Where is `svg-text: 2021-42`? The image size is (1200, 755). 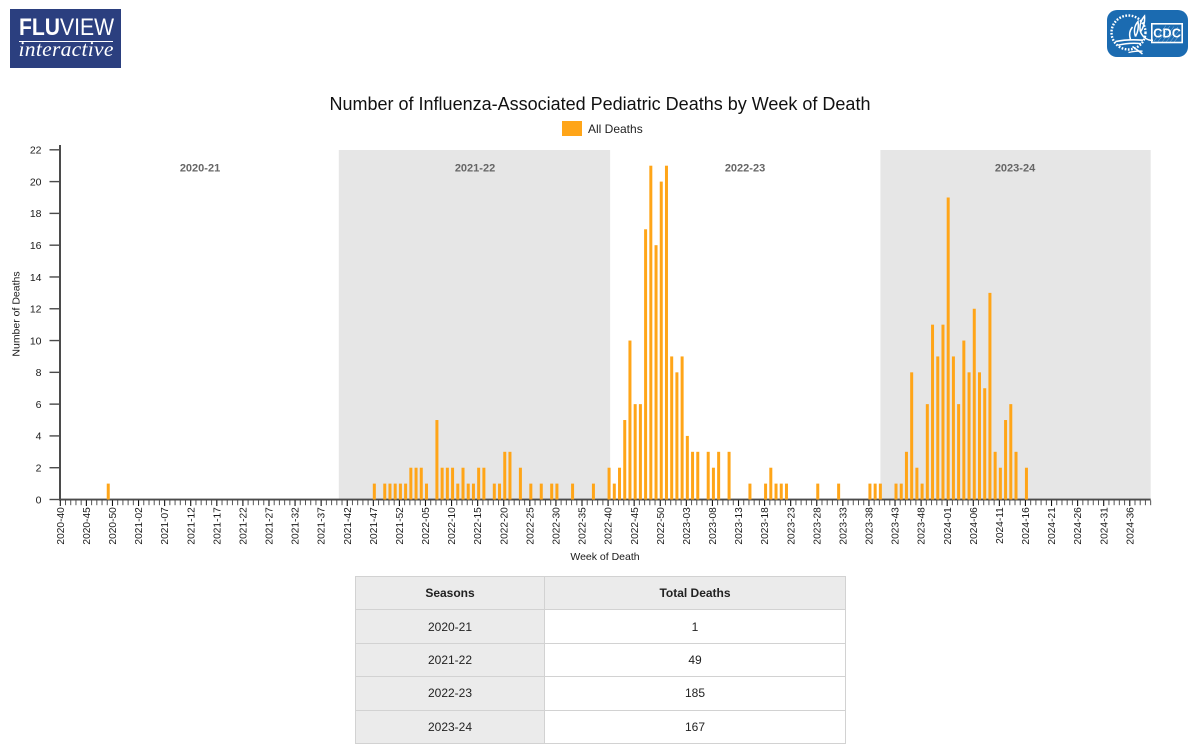
svg-text: 2021-42 is located at coordinates (348, 526).